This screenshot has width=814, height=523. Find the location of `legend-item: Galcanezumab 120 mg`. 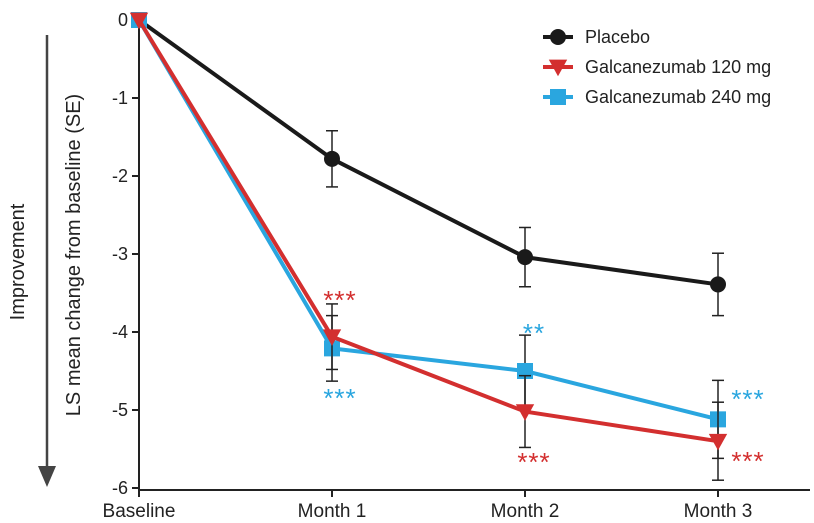

legend-item: Galcanezumab 120 mg is located at coordinates (657, 67).